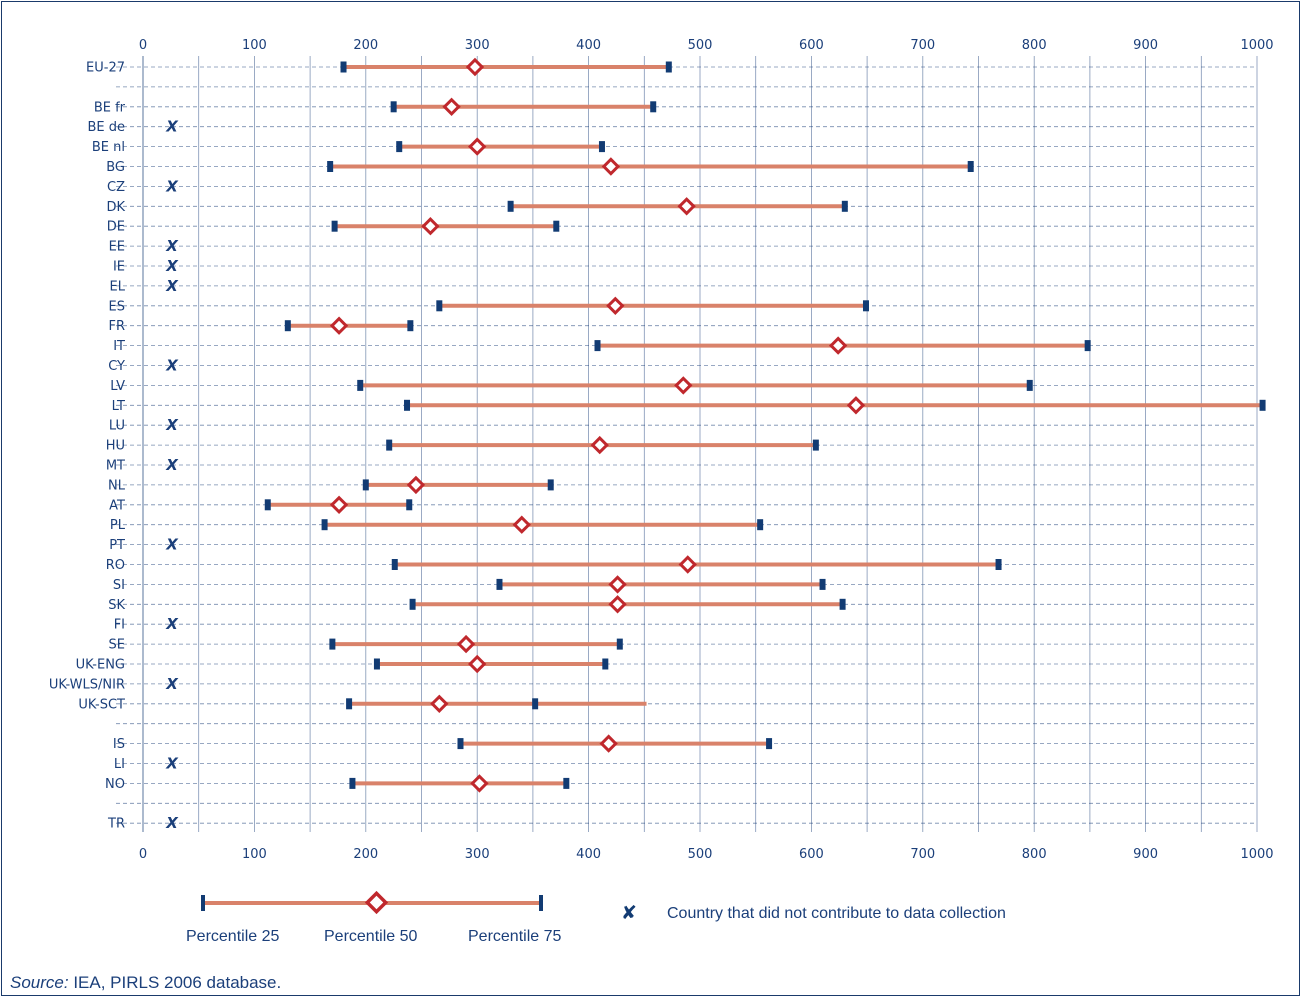 This screenshot has width=1303, height=999. I want to click on category-label: LT, so click(118, 406).